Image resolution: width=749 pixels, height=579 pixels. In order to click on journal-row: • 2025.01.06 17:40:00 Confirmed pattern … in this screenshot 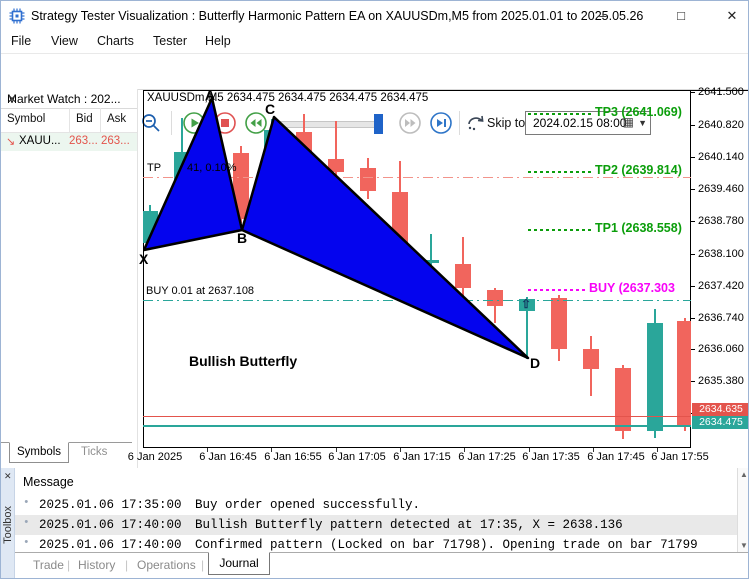, I will do `click(376, 545)`.